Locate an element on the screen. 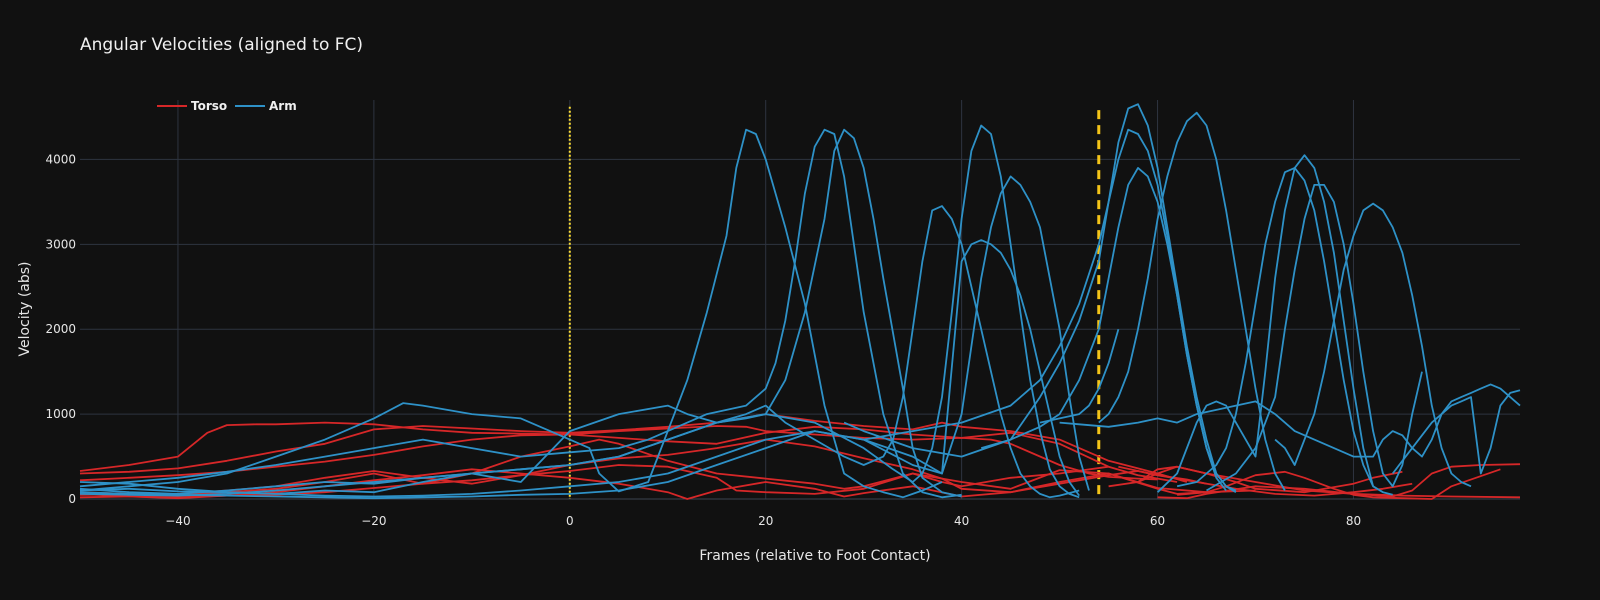  y-tick-label: 1000 is located at coordinates (60, 414).